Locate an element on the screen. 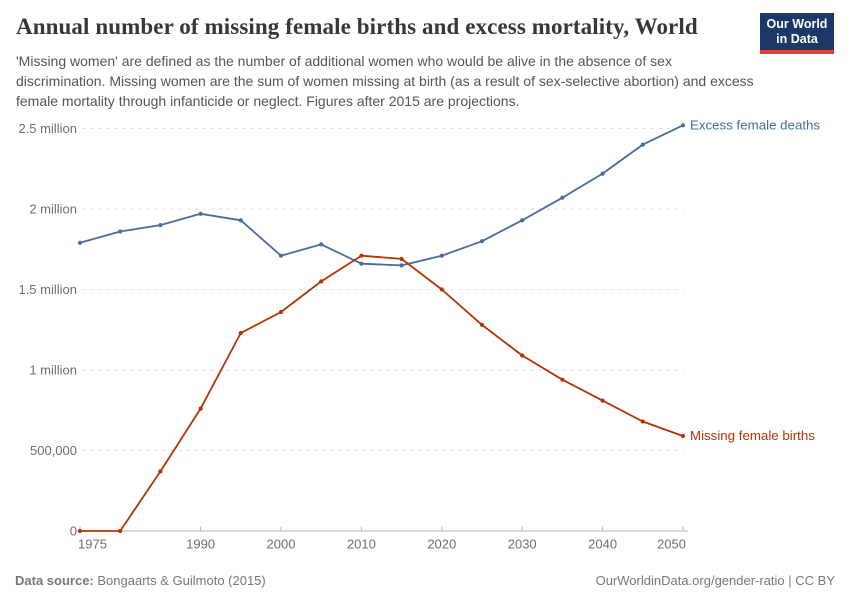 The image size is (850, 600). data-source: Data source: Bongaarts & Guilmoto (2015) is located at coordinates (140, 580).